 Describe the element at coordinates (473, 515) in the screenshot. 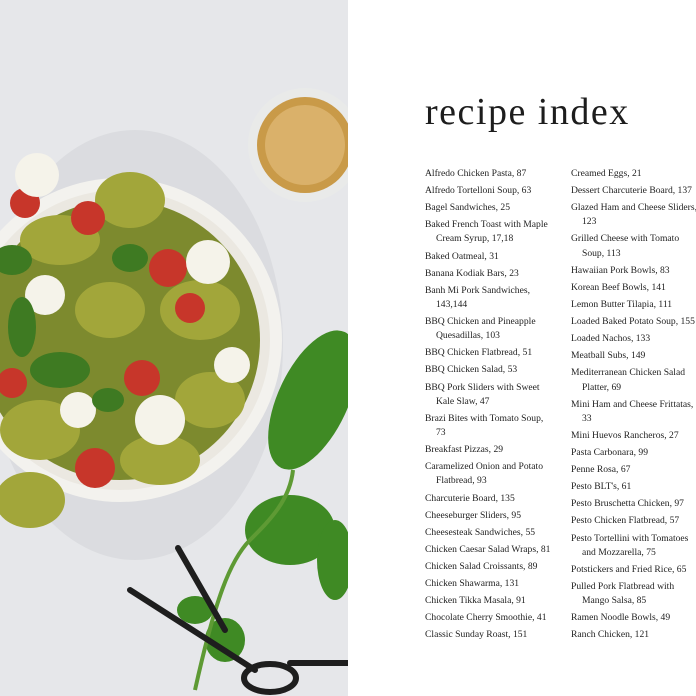

I see `index-entry: Cheeseburger Sliders, 95` at that location.